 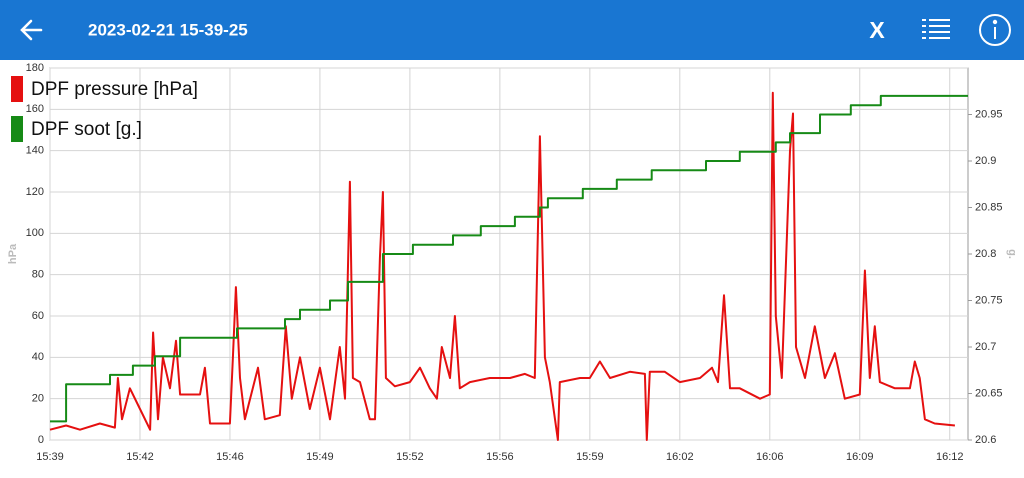 What do you see at coordinates (985, 161) in the screenshot?
I see `y2-tick-label: 20.9` at bounding box center [985, 161].